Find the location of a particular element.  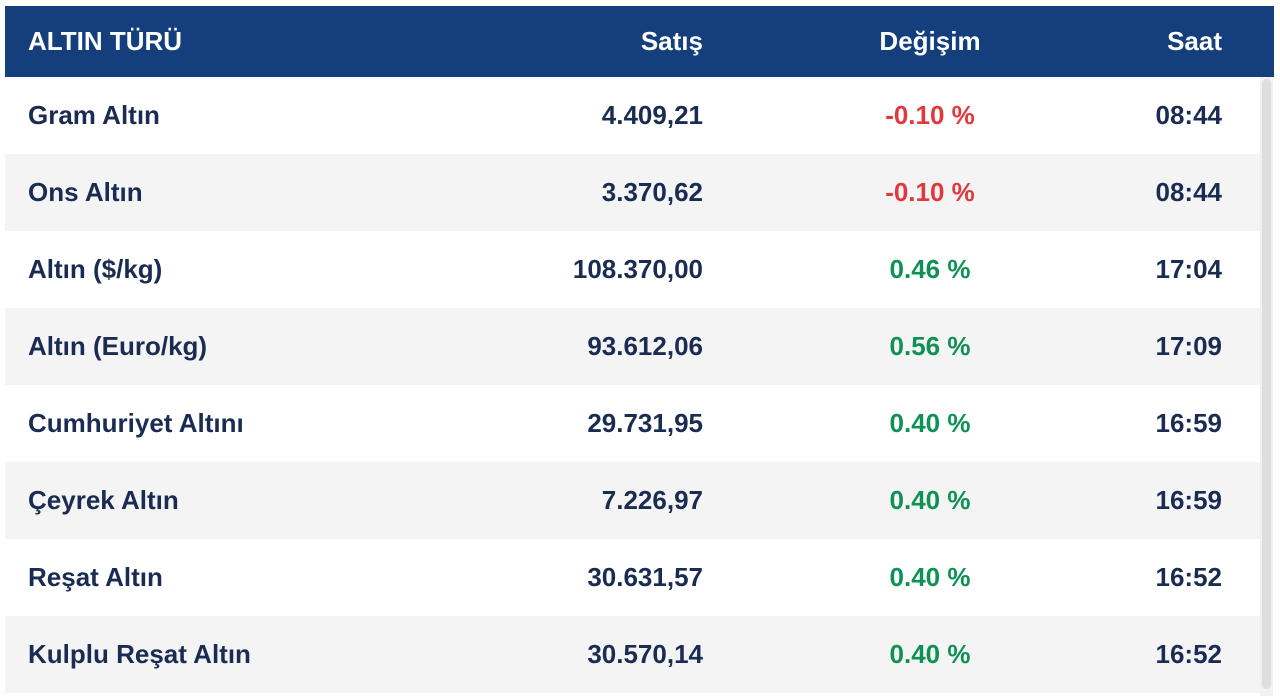

table-row: Reşat Altın 30.631,57 0.40 % 16:52 is located at coordinates (632, 577).